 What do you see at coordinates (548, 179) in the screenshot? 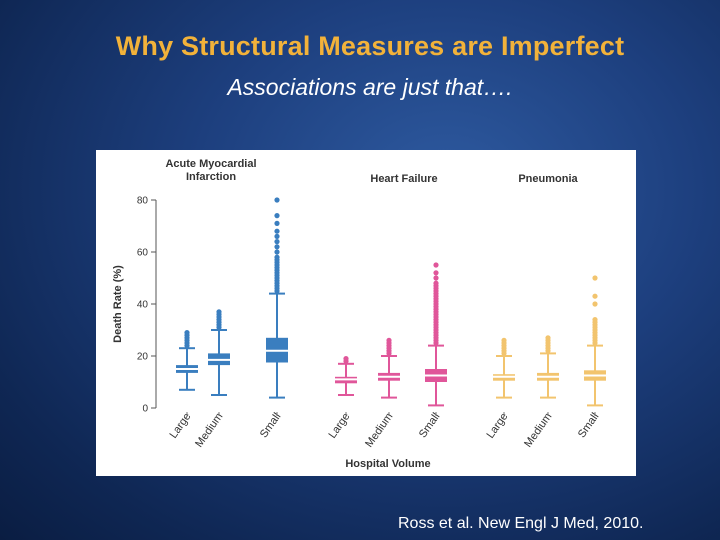
I see `panel-title: Pneumonia` at bounding box center [548, 179].